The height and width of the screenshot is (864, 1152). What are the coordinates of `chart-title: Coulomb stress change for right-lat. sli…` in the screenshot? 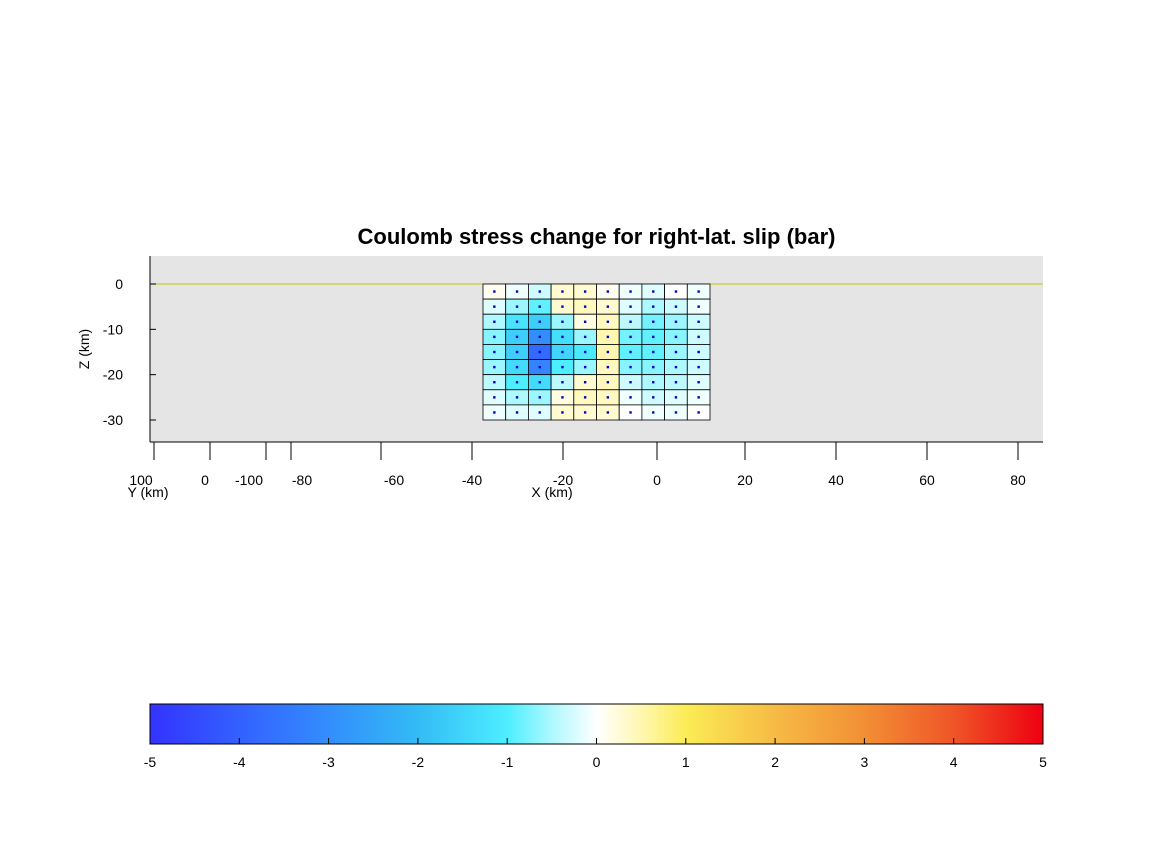 It's located at (596, 236).